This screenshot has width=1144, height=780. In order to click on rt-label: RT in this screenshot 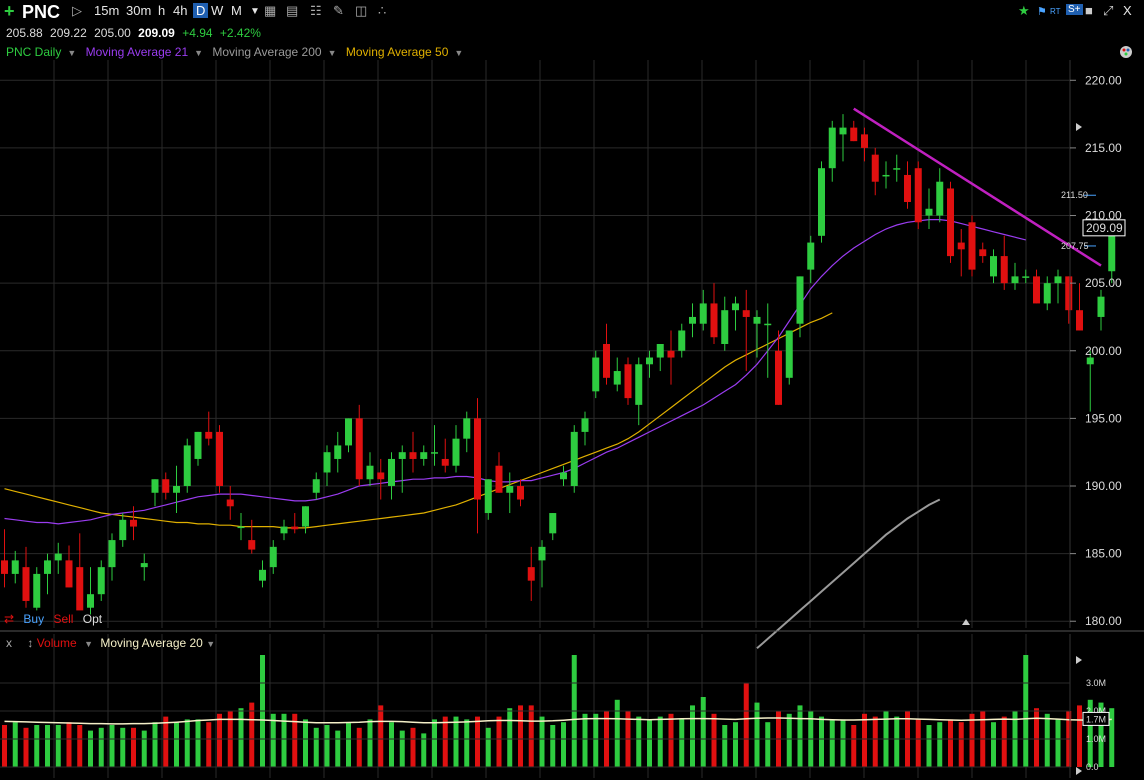, I will do `click(1055, 11)`.